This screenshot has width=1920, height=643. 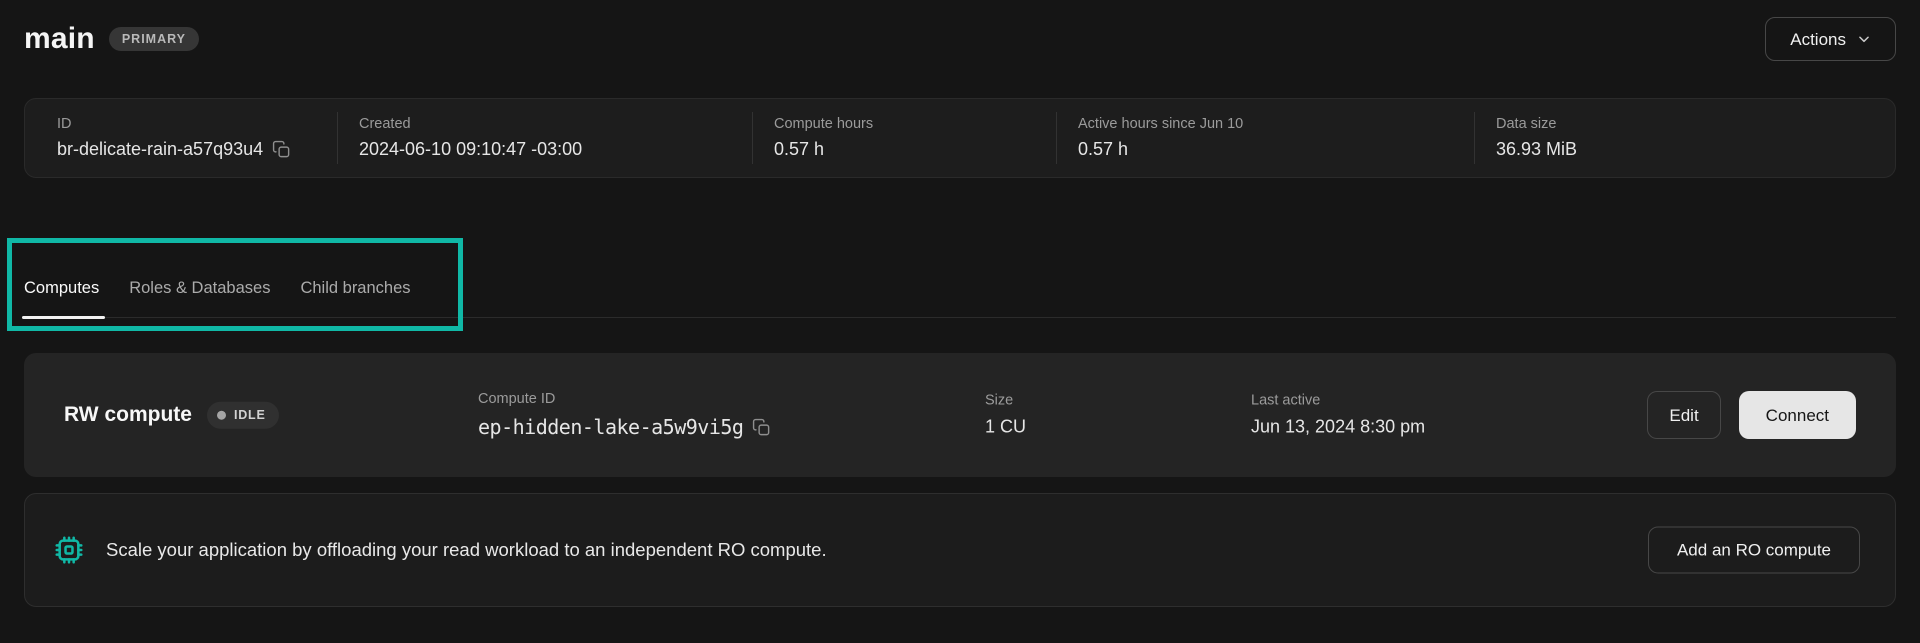 What do you see at coordinates (1753, 550) in the screenshot?
I see `add-ro-compute-button: Add an RO compute` at bounding box center [1753, 550].